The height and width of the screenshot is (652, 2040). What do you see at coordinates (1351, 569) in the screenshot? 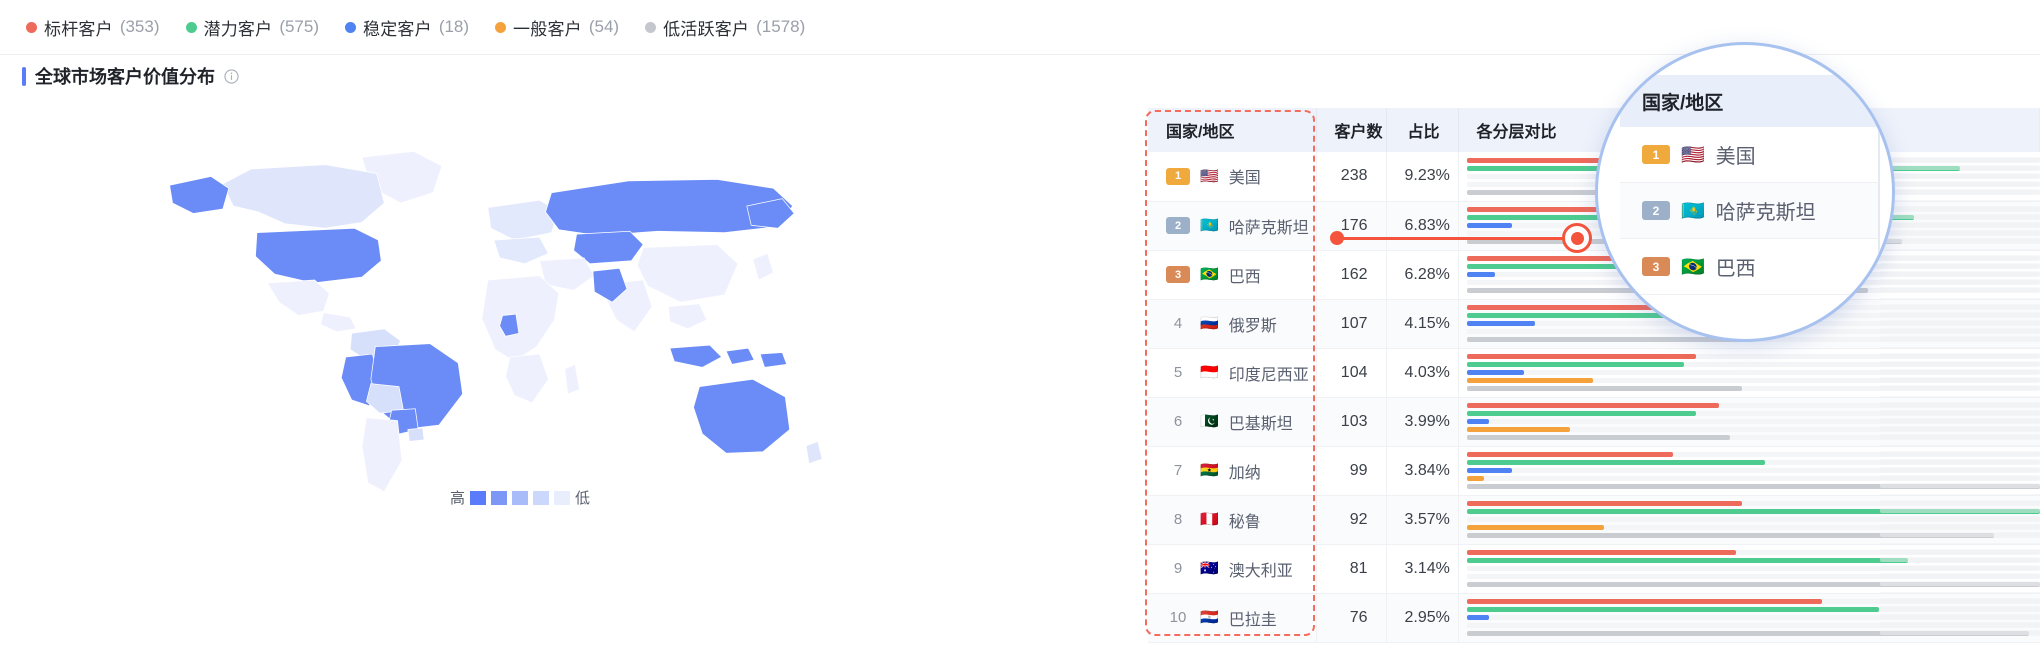
I see `cell-customer-count: 81` at bounding box center [1351, 569].